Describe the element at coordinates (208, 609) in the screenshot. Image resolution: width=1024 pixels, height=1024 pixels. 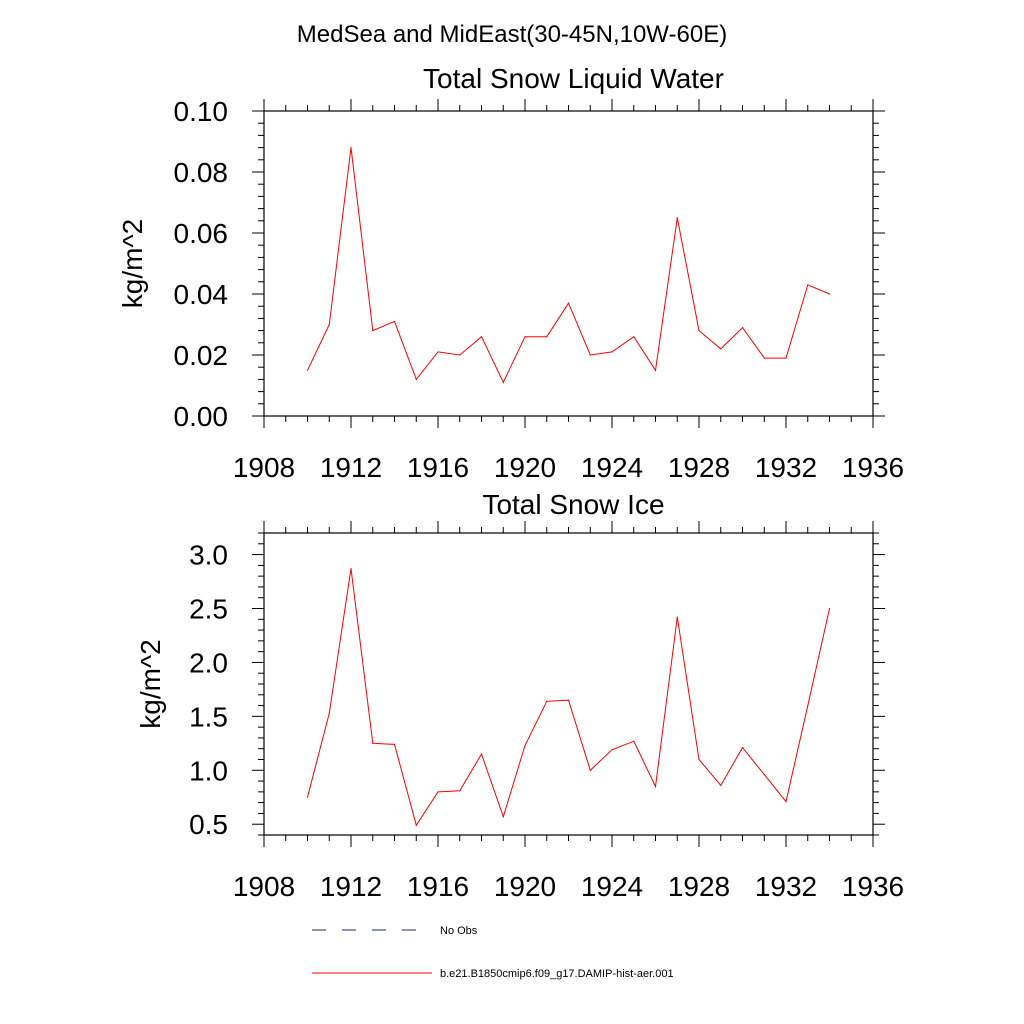
I see `y-tick-label: 2.5` at that location.